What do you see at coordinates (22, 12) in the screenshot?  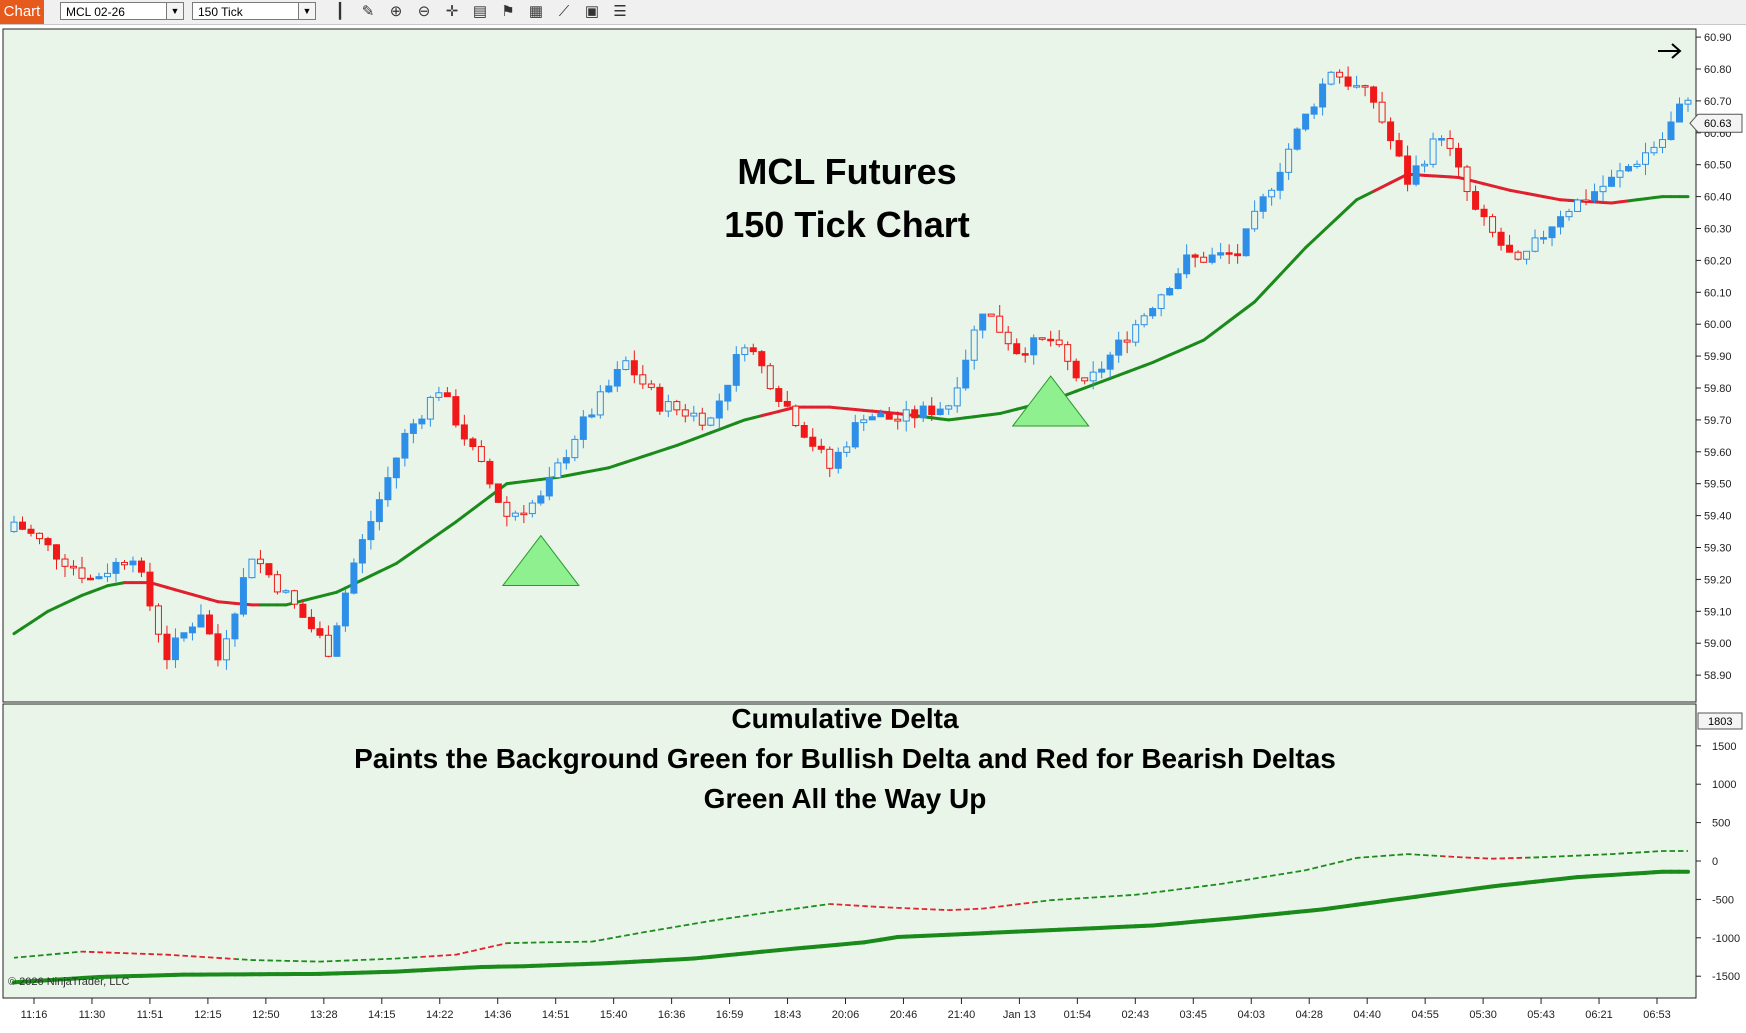 I see `chart-tab: Chart` at bounding box center [22, 12].